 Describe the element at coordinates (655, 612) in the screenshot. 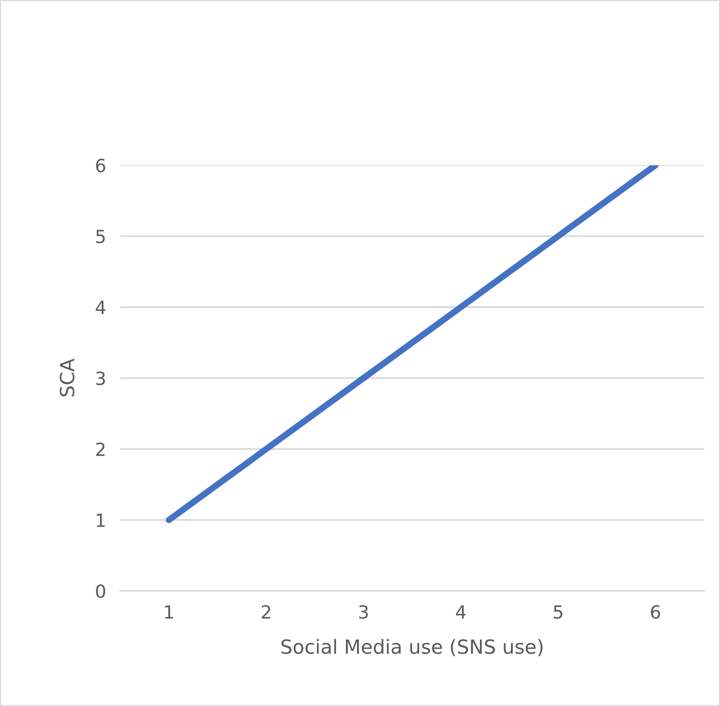

I see `x-tick-label: 6` at that location.